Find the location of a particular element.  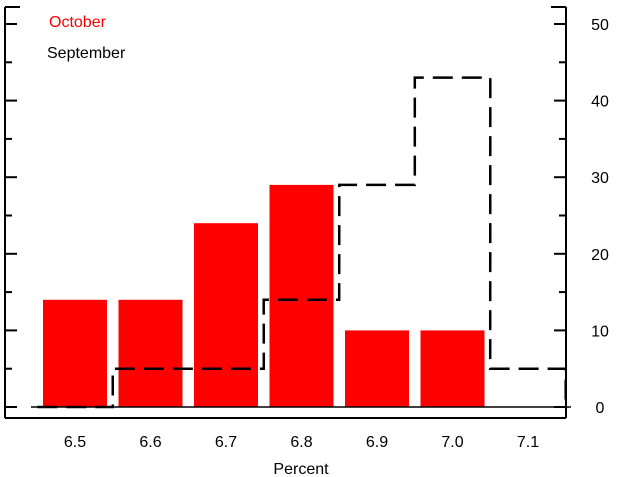

x-axis-title: Percent is located at coordinates (301, 469).